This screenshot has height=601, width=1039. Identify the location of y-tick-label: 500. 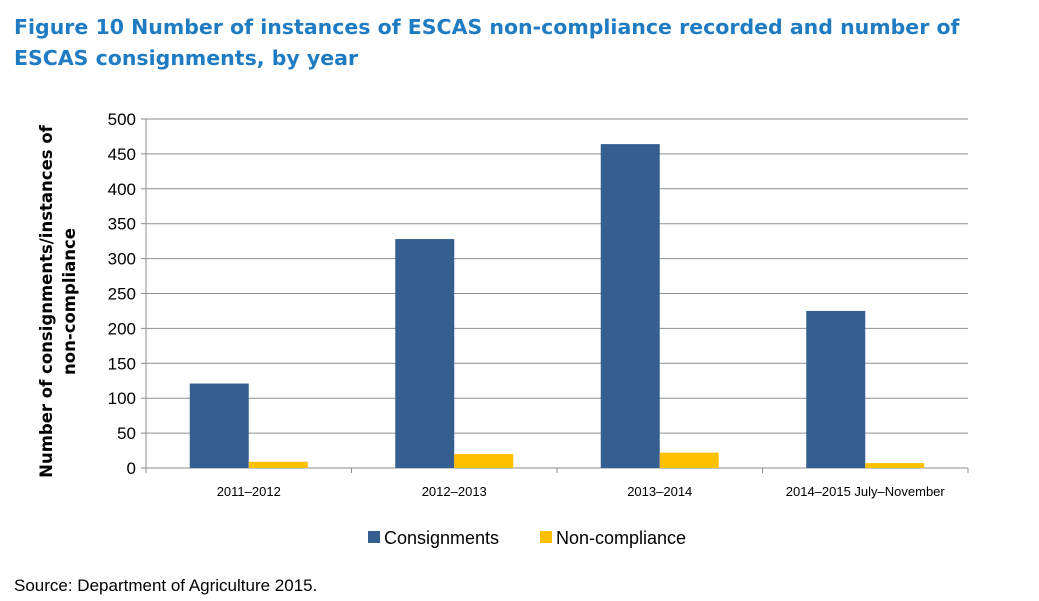
(122, 119).